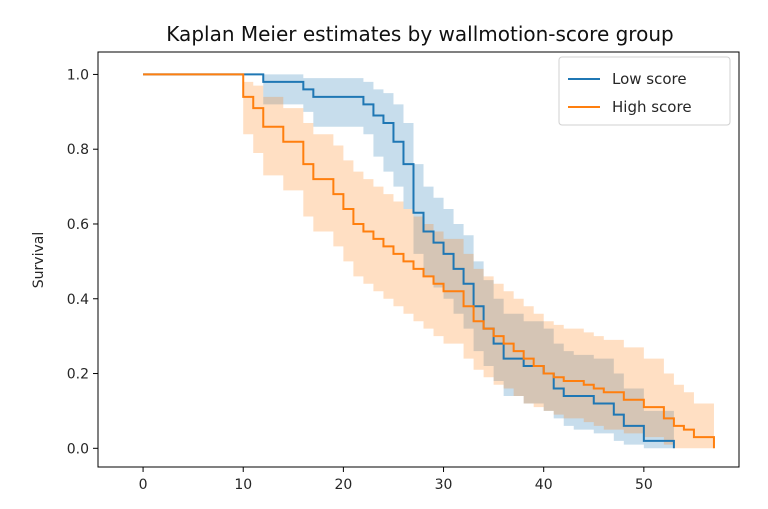 The height and width of the screenshot is (509, 768). I want to click on legend: Low score High score, so click(644, 91).